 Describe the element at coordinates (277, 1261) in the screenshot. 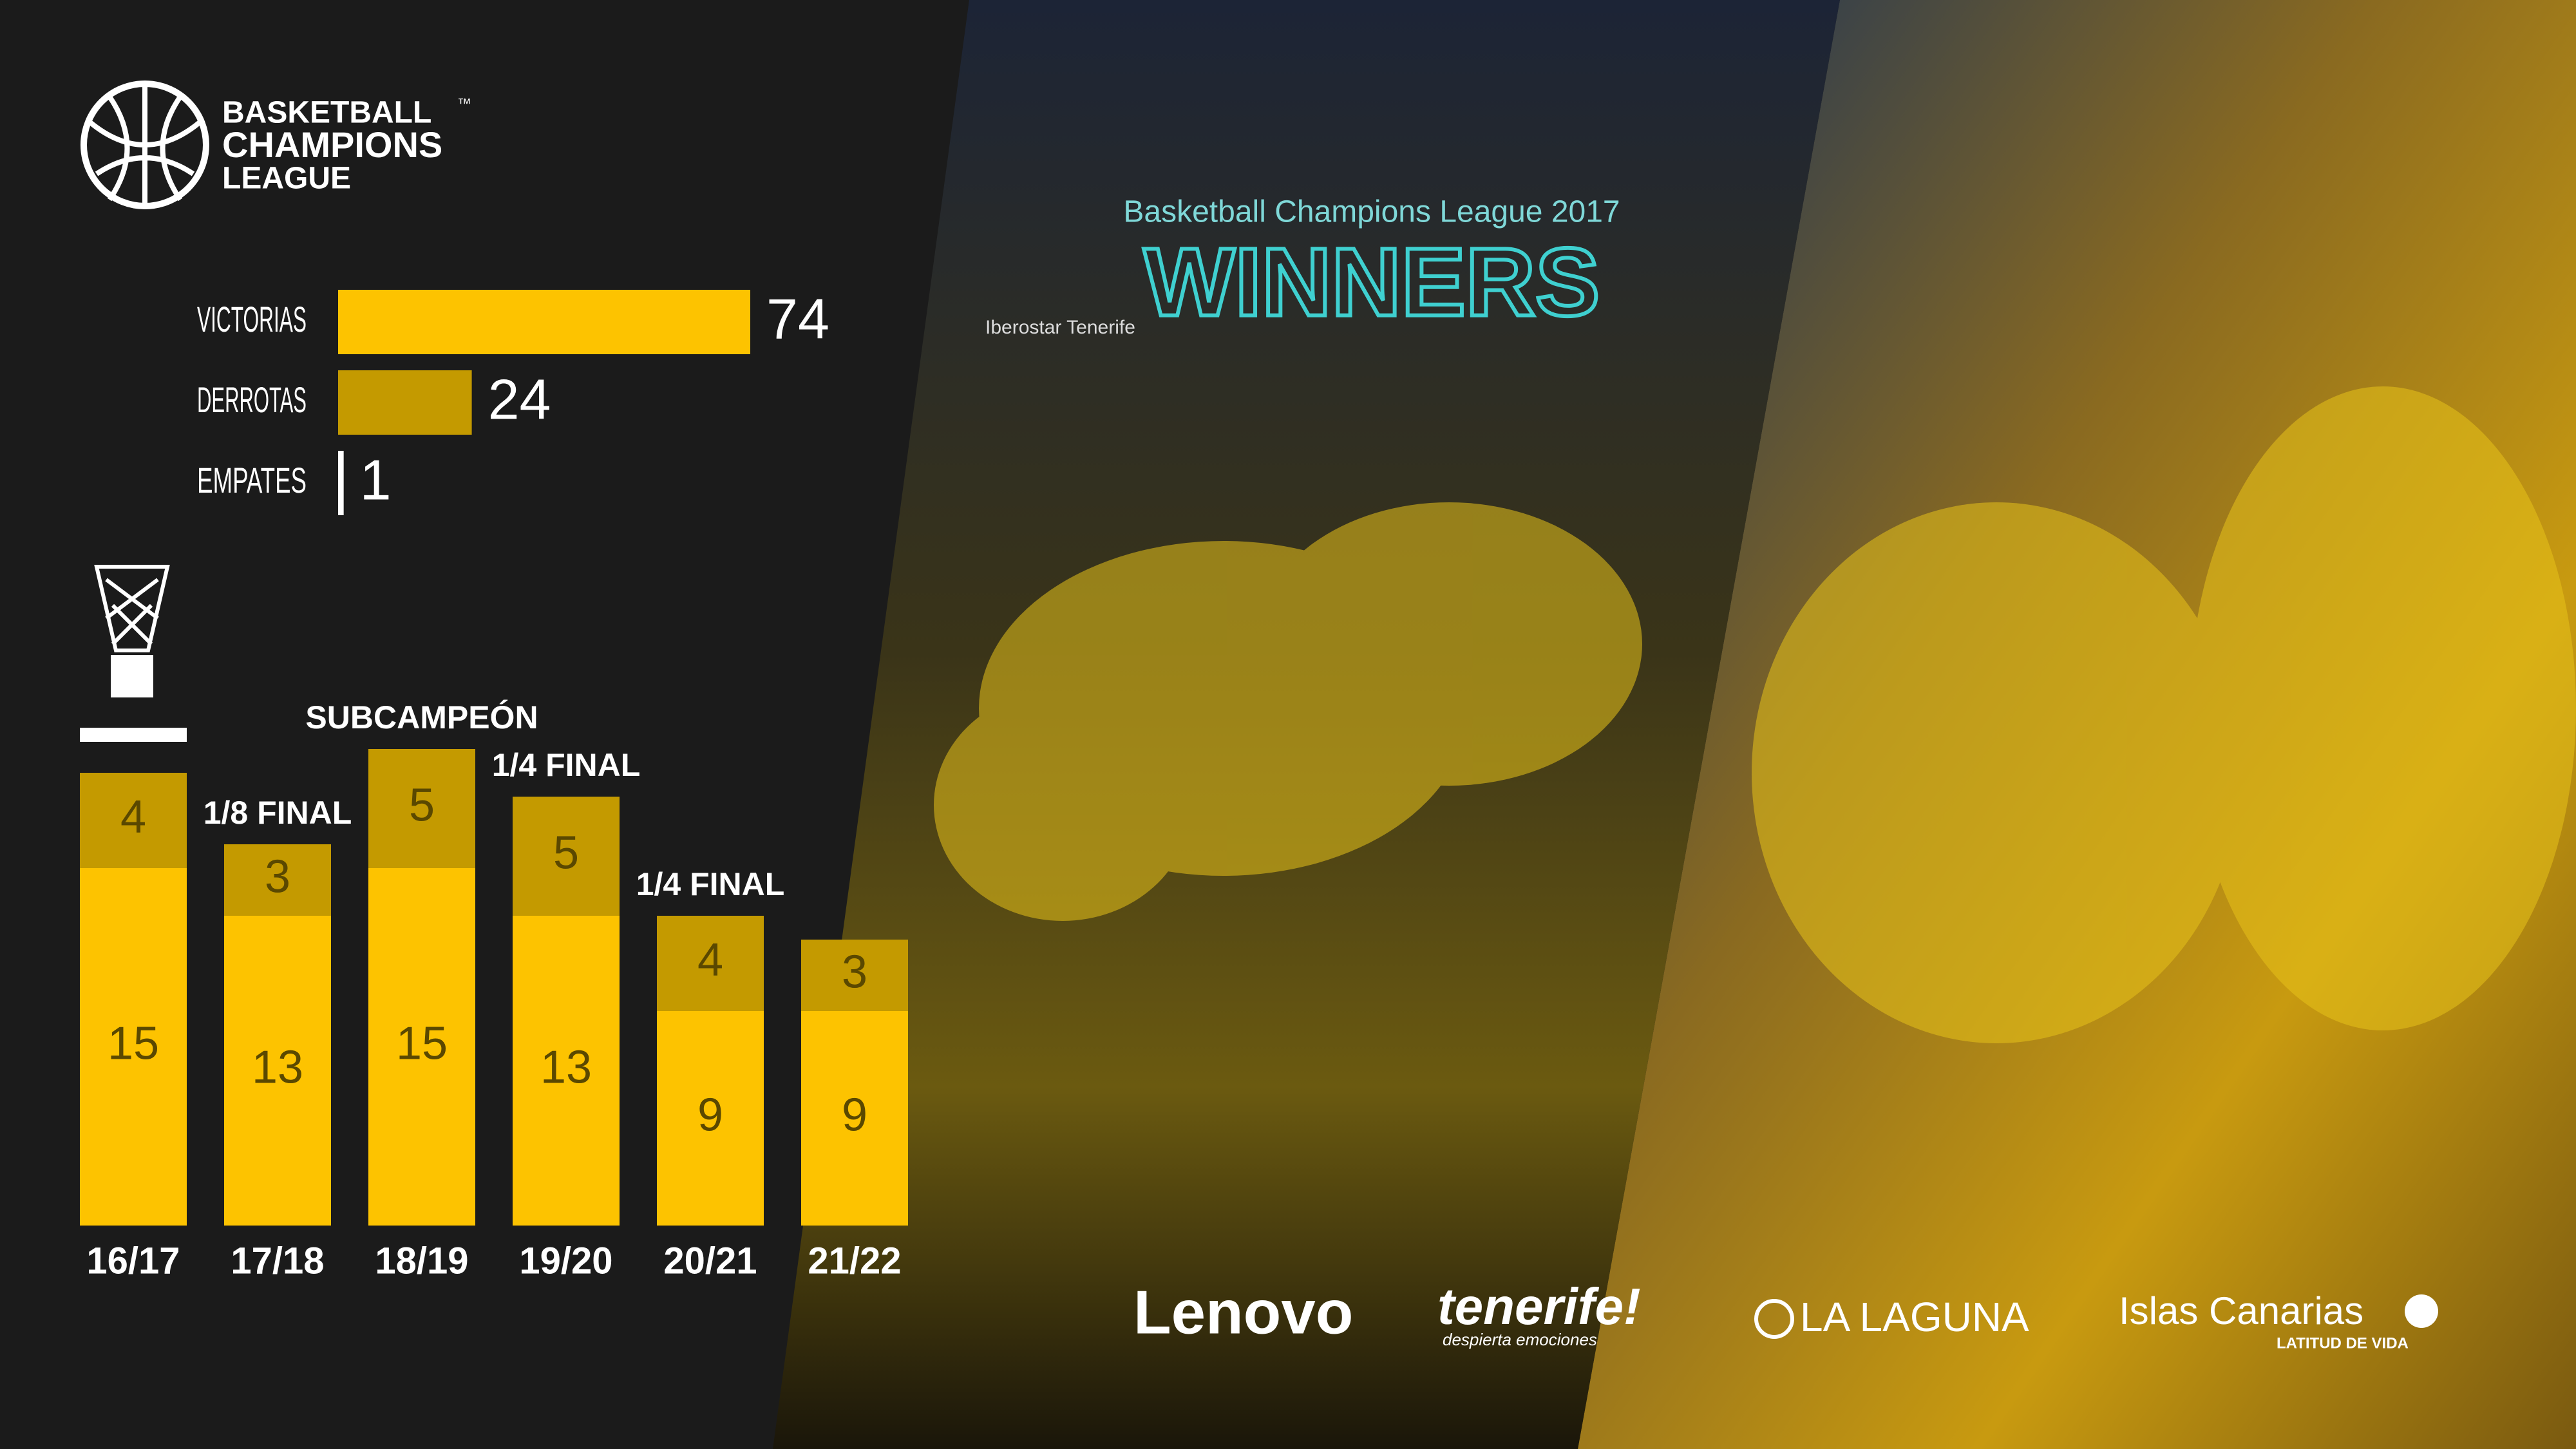

I see `season-label: 17/18` at that location.